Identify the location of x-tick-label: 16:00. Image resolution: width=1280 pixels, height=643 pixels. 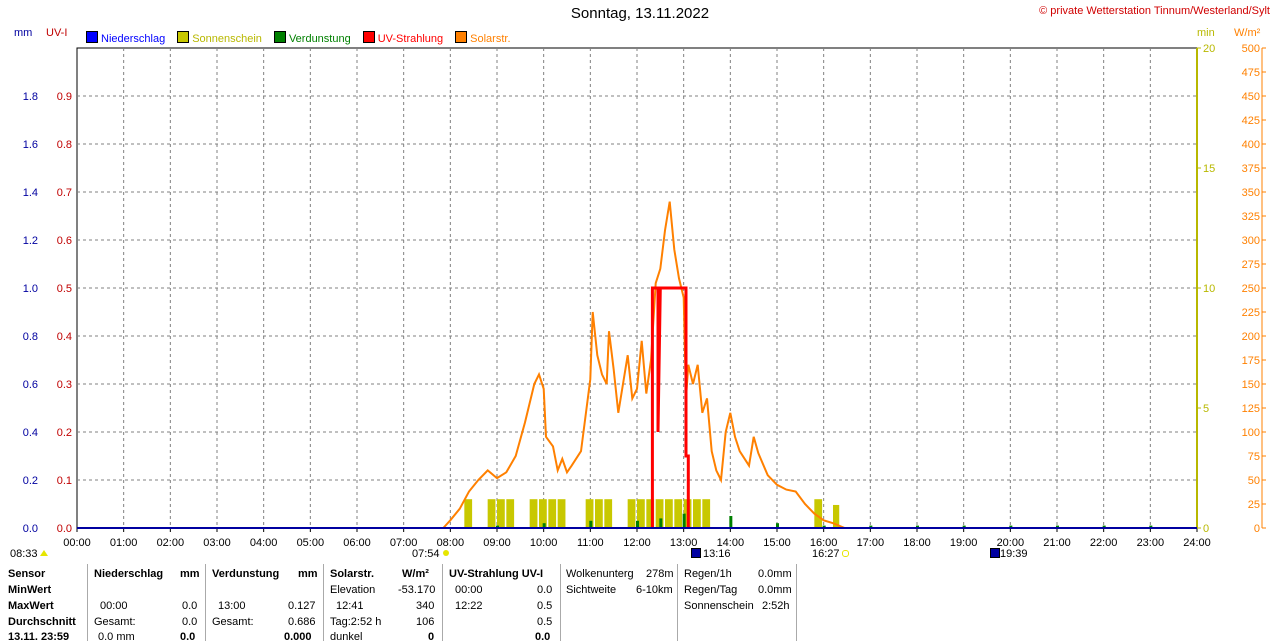
(824, 543).